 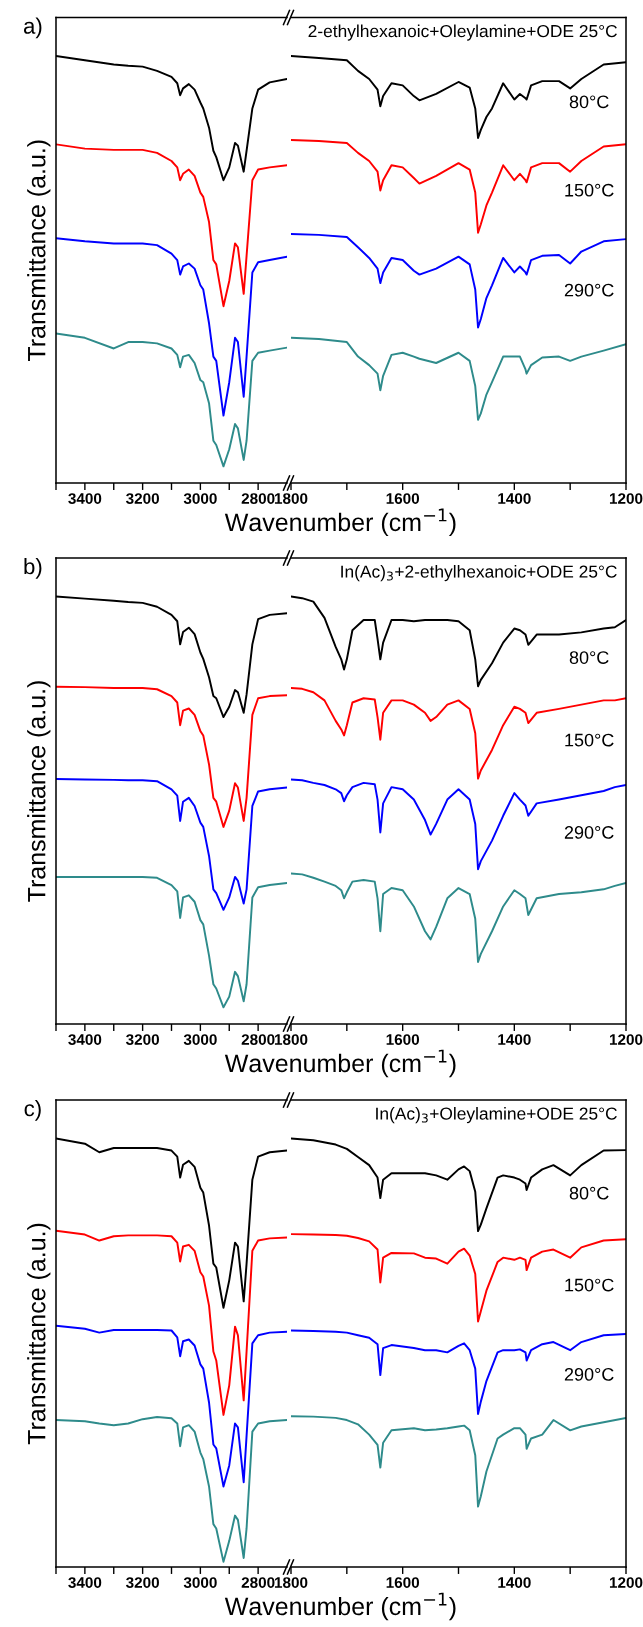 I want to click on text: c), so click(x=32, y=1110).